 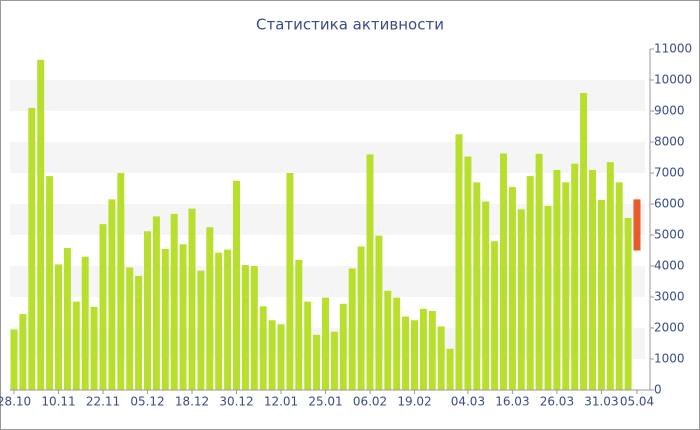 What do you see at coordinates (325, 402) in the screenshot?
I see `x-tick-label: 25.01` at bounding box center [325, 402].